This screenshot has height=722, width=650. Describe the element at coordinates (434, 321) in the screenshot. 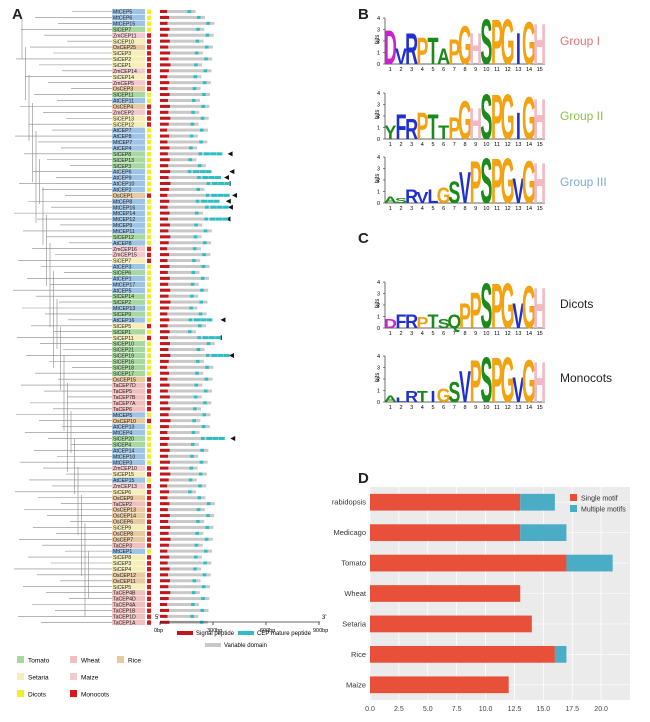

I see `logo-letter: T` at that location.